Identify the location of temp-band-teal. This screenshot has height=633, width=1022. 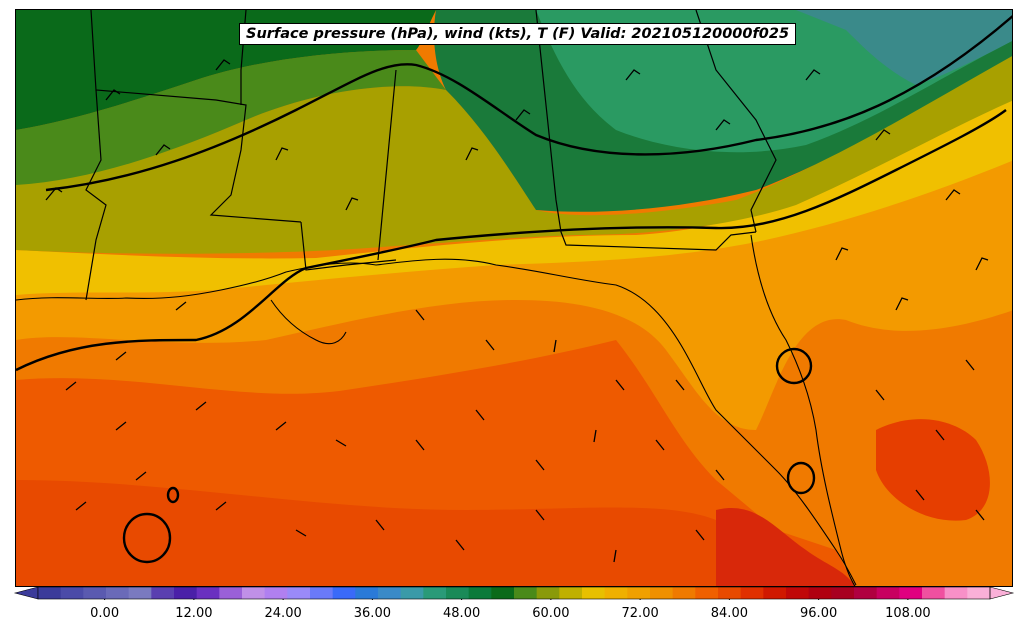
(904, 47).